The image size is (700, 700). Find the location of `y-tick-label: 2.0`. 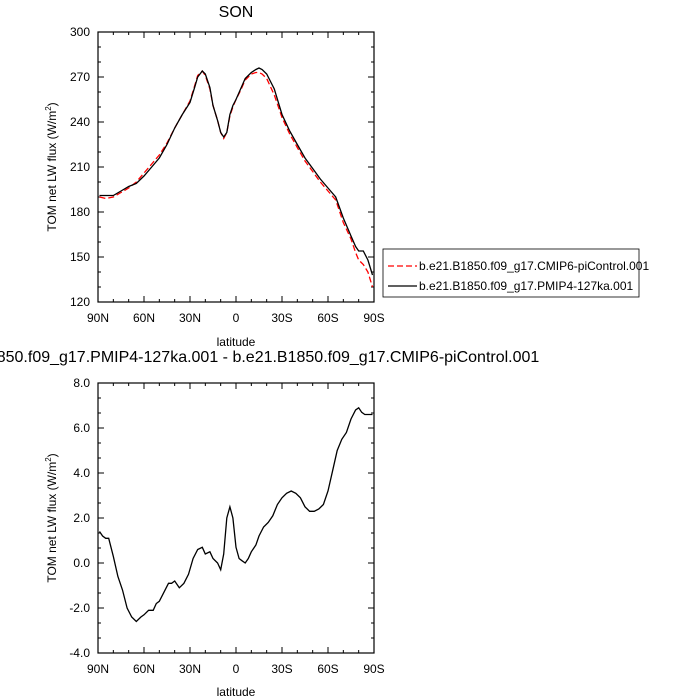

y-tick-label: 2.0 is located at coordinates (81, 518).